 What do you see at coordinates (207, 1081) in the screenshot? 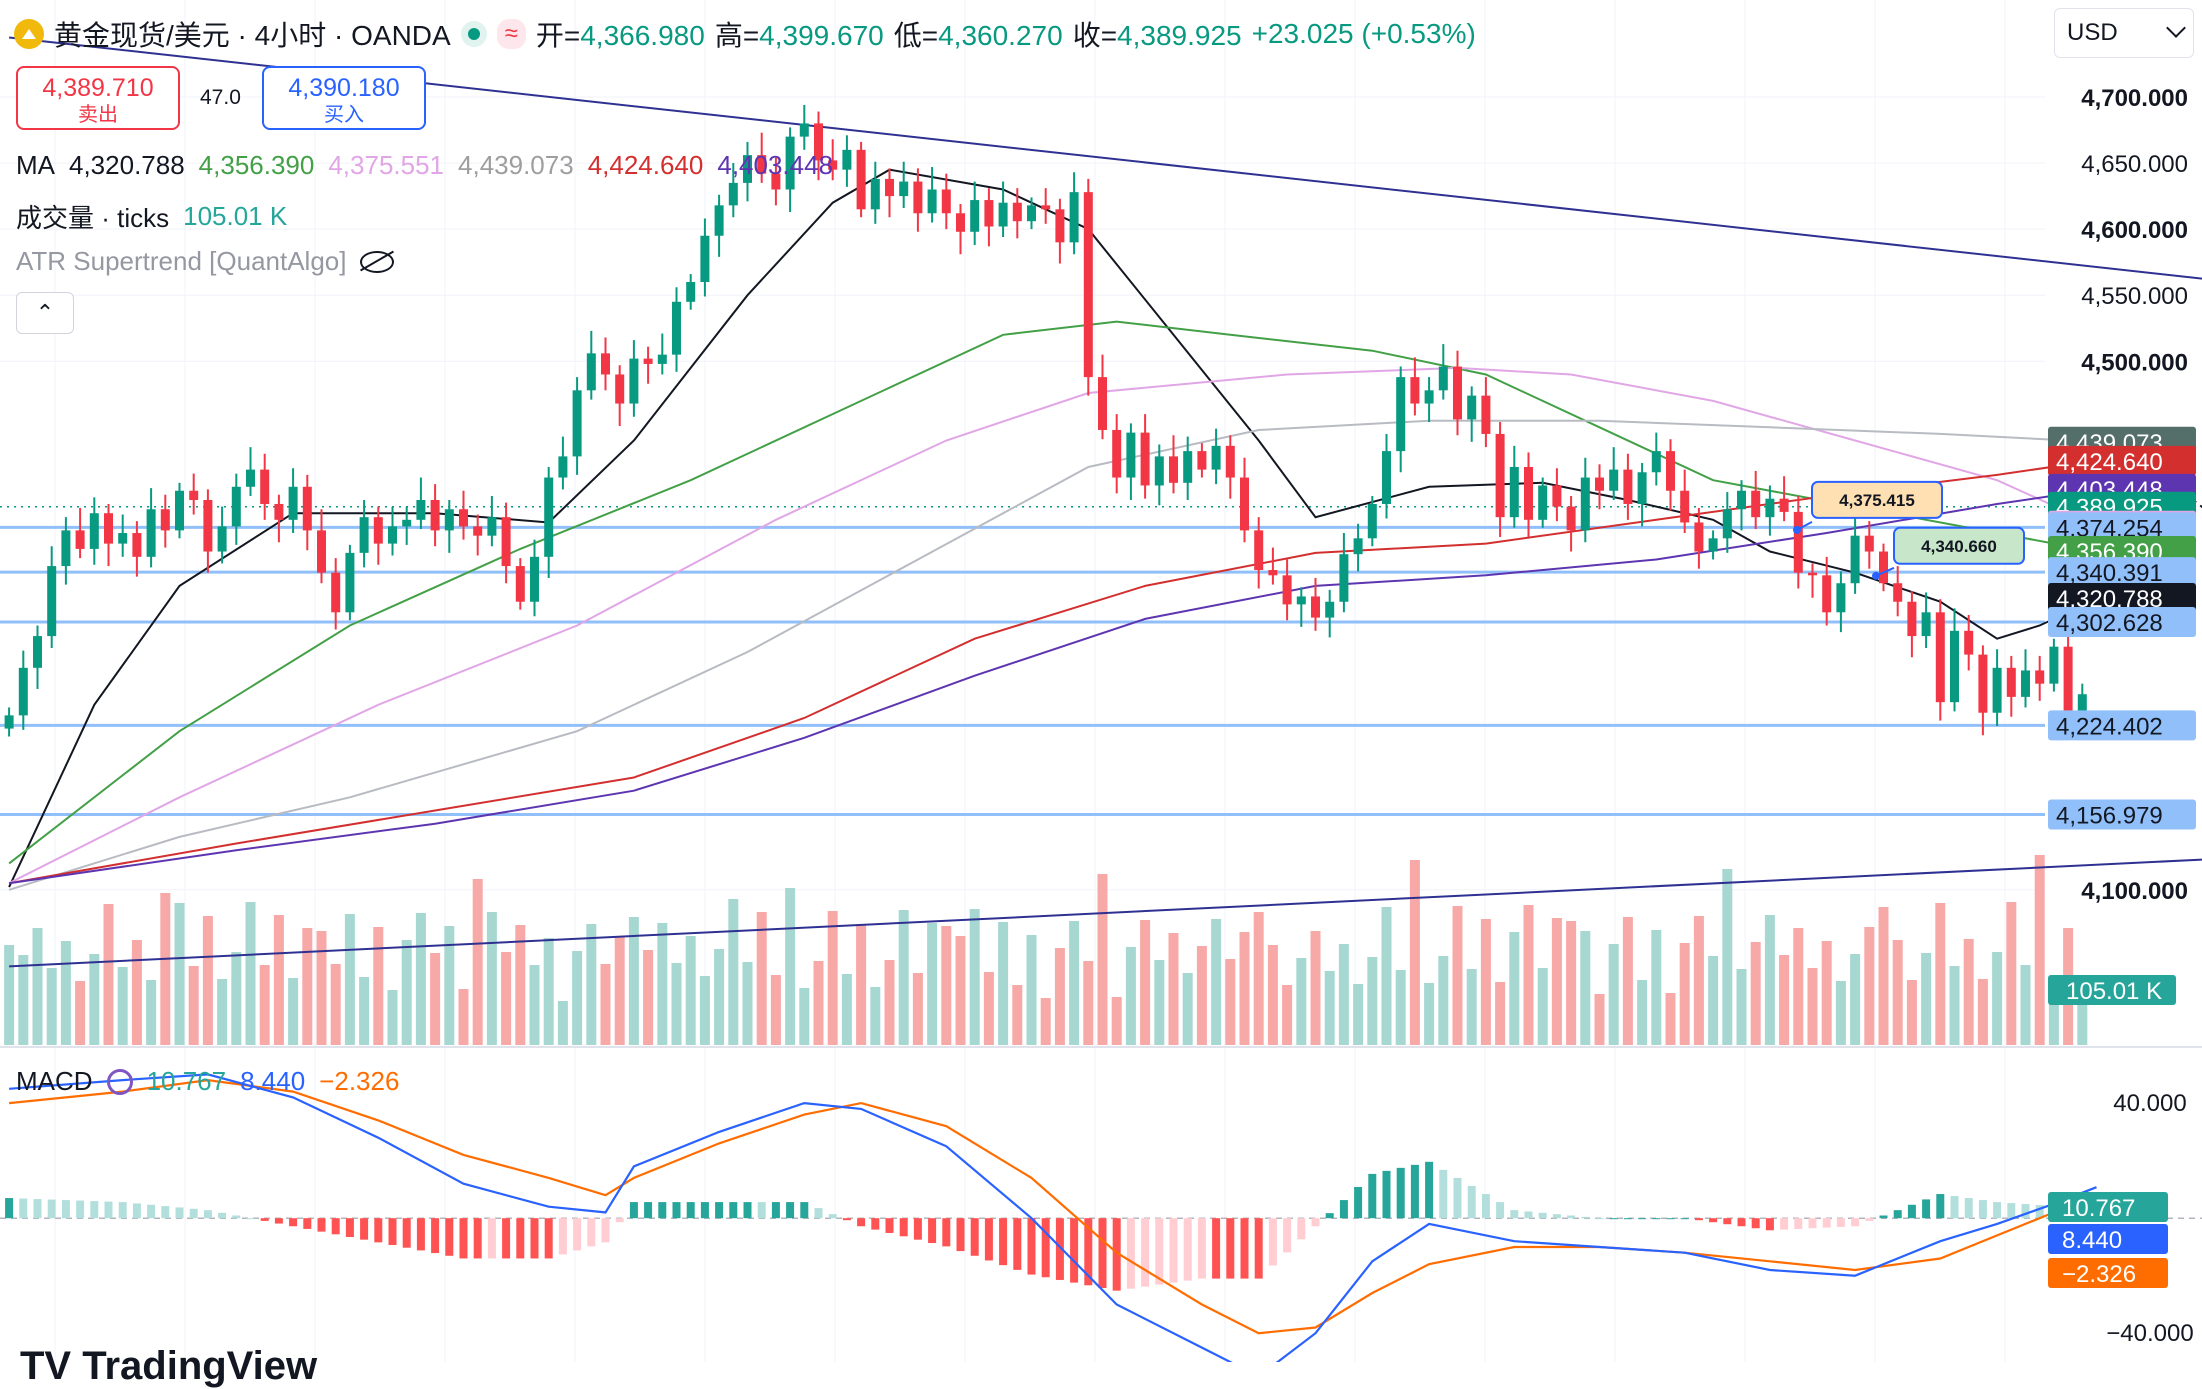
I see `macd-legend: MACD 10.767 8.440 −2.326` at bounding box center [207, 1081].